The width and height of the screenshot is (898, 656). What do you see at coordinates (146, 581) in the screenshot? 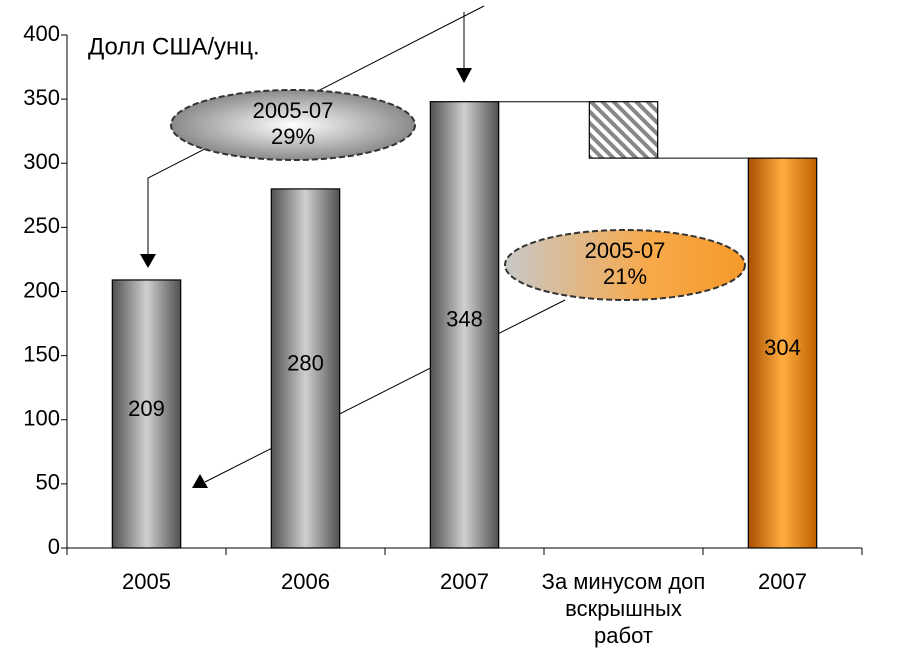
I see `x-tick-label: 2005` at bounding box center [146, 581].